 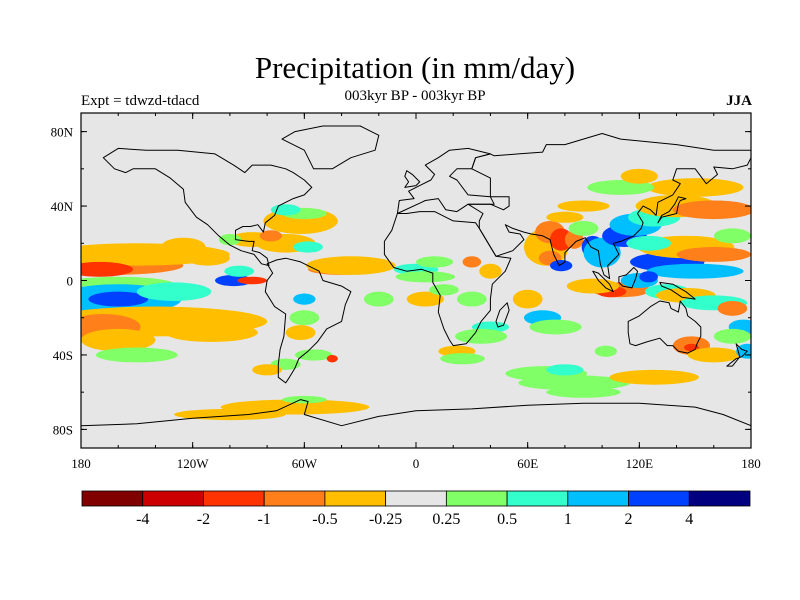 I want to click on experiment-label: Expt = tdwzd-tdacd, so click(x=140, y=101).